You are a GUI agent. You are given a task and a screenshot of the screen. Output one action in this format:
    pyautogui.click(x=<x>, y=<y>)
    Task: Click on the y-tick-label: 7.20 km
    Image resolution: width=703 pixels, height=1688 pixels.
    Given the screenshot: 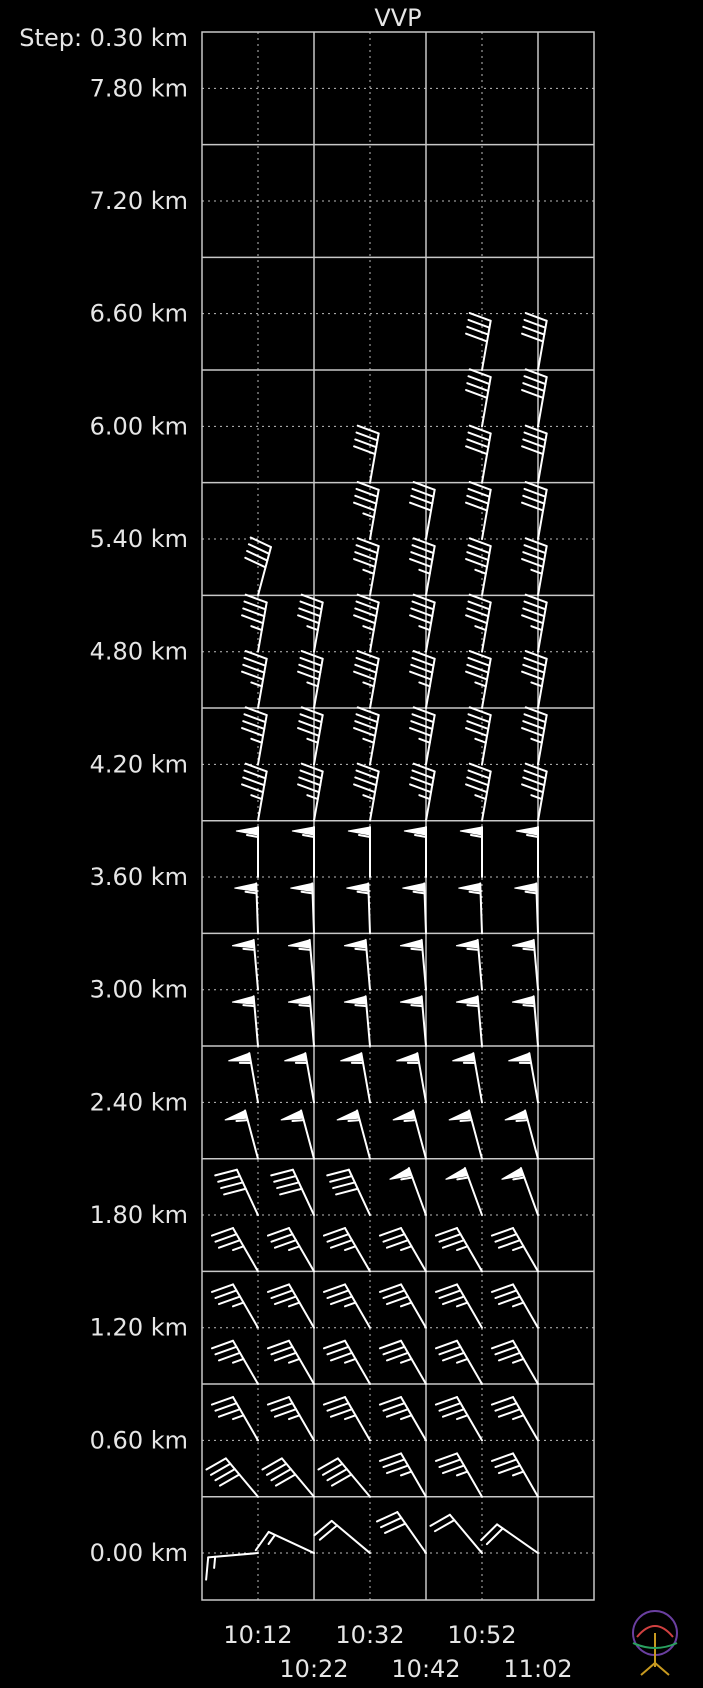 What is the action you would take?
    pyautogui.click(x=139, y=201)
    